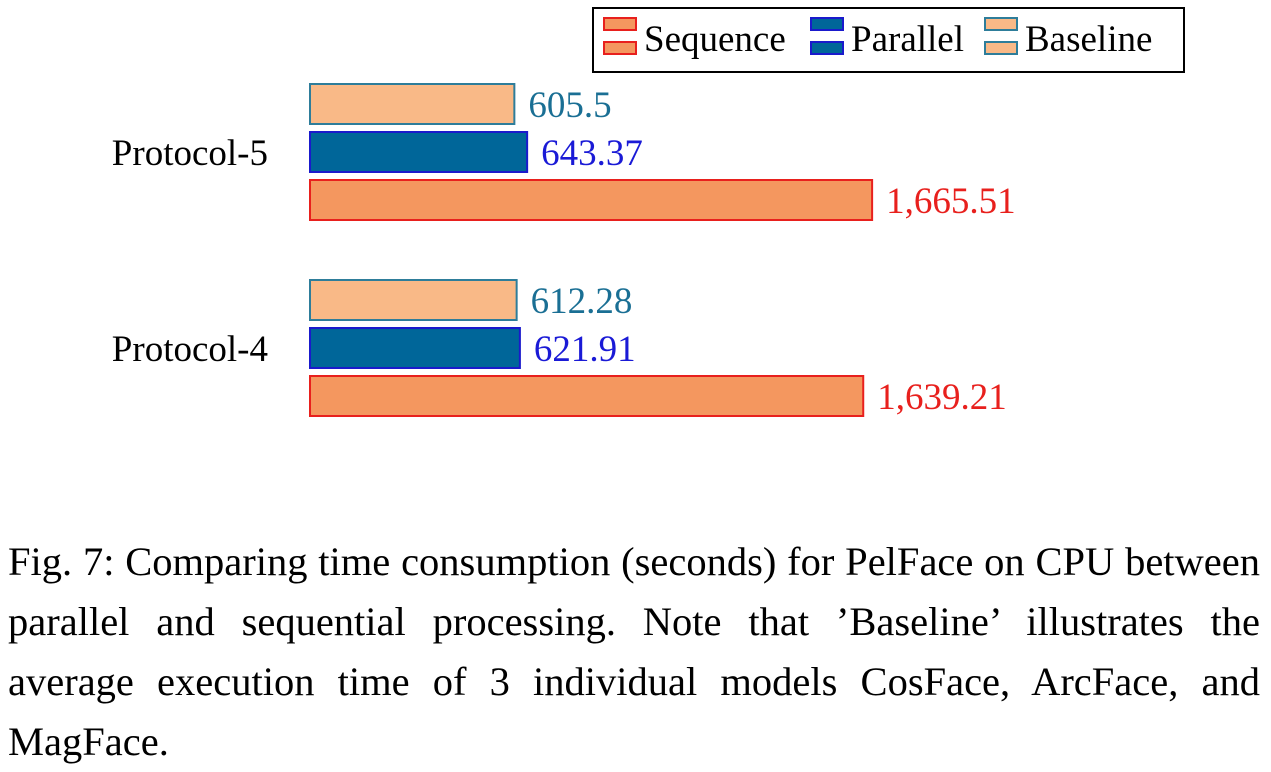  I want to click on data-label-parallel-protocol-5: 643.37, so click(592, 153).